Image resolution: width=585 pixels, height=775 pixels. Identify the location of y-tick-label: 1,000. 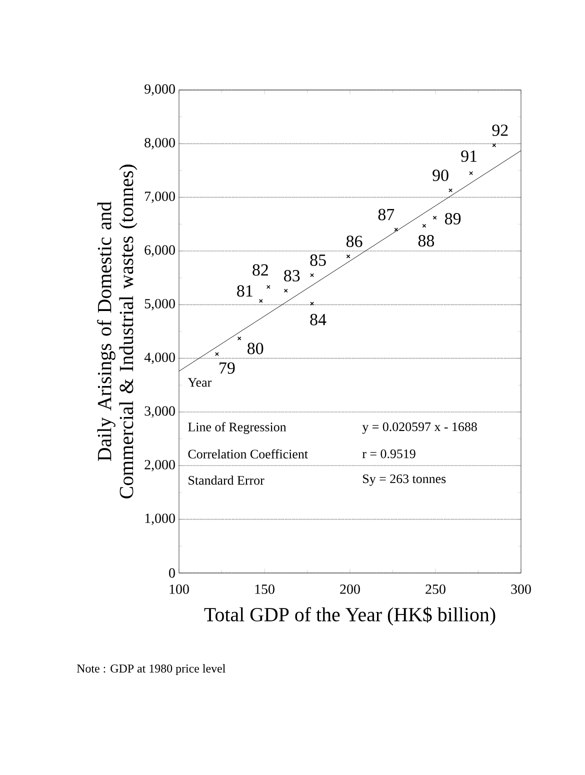
(160, 520).